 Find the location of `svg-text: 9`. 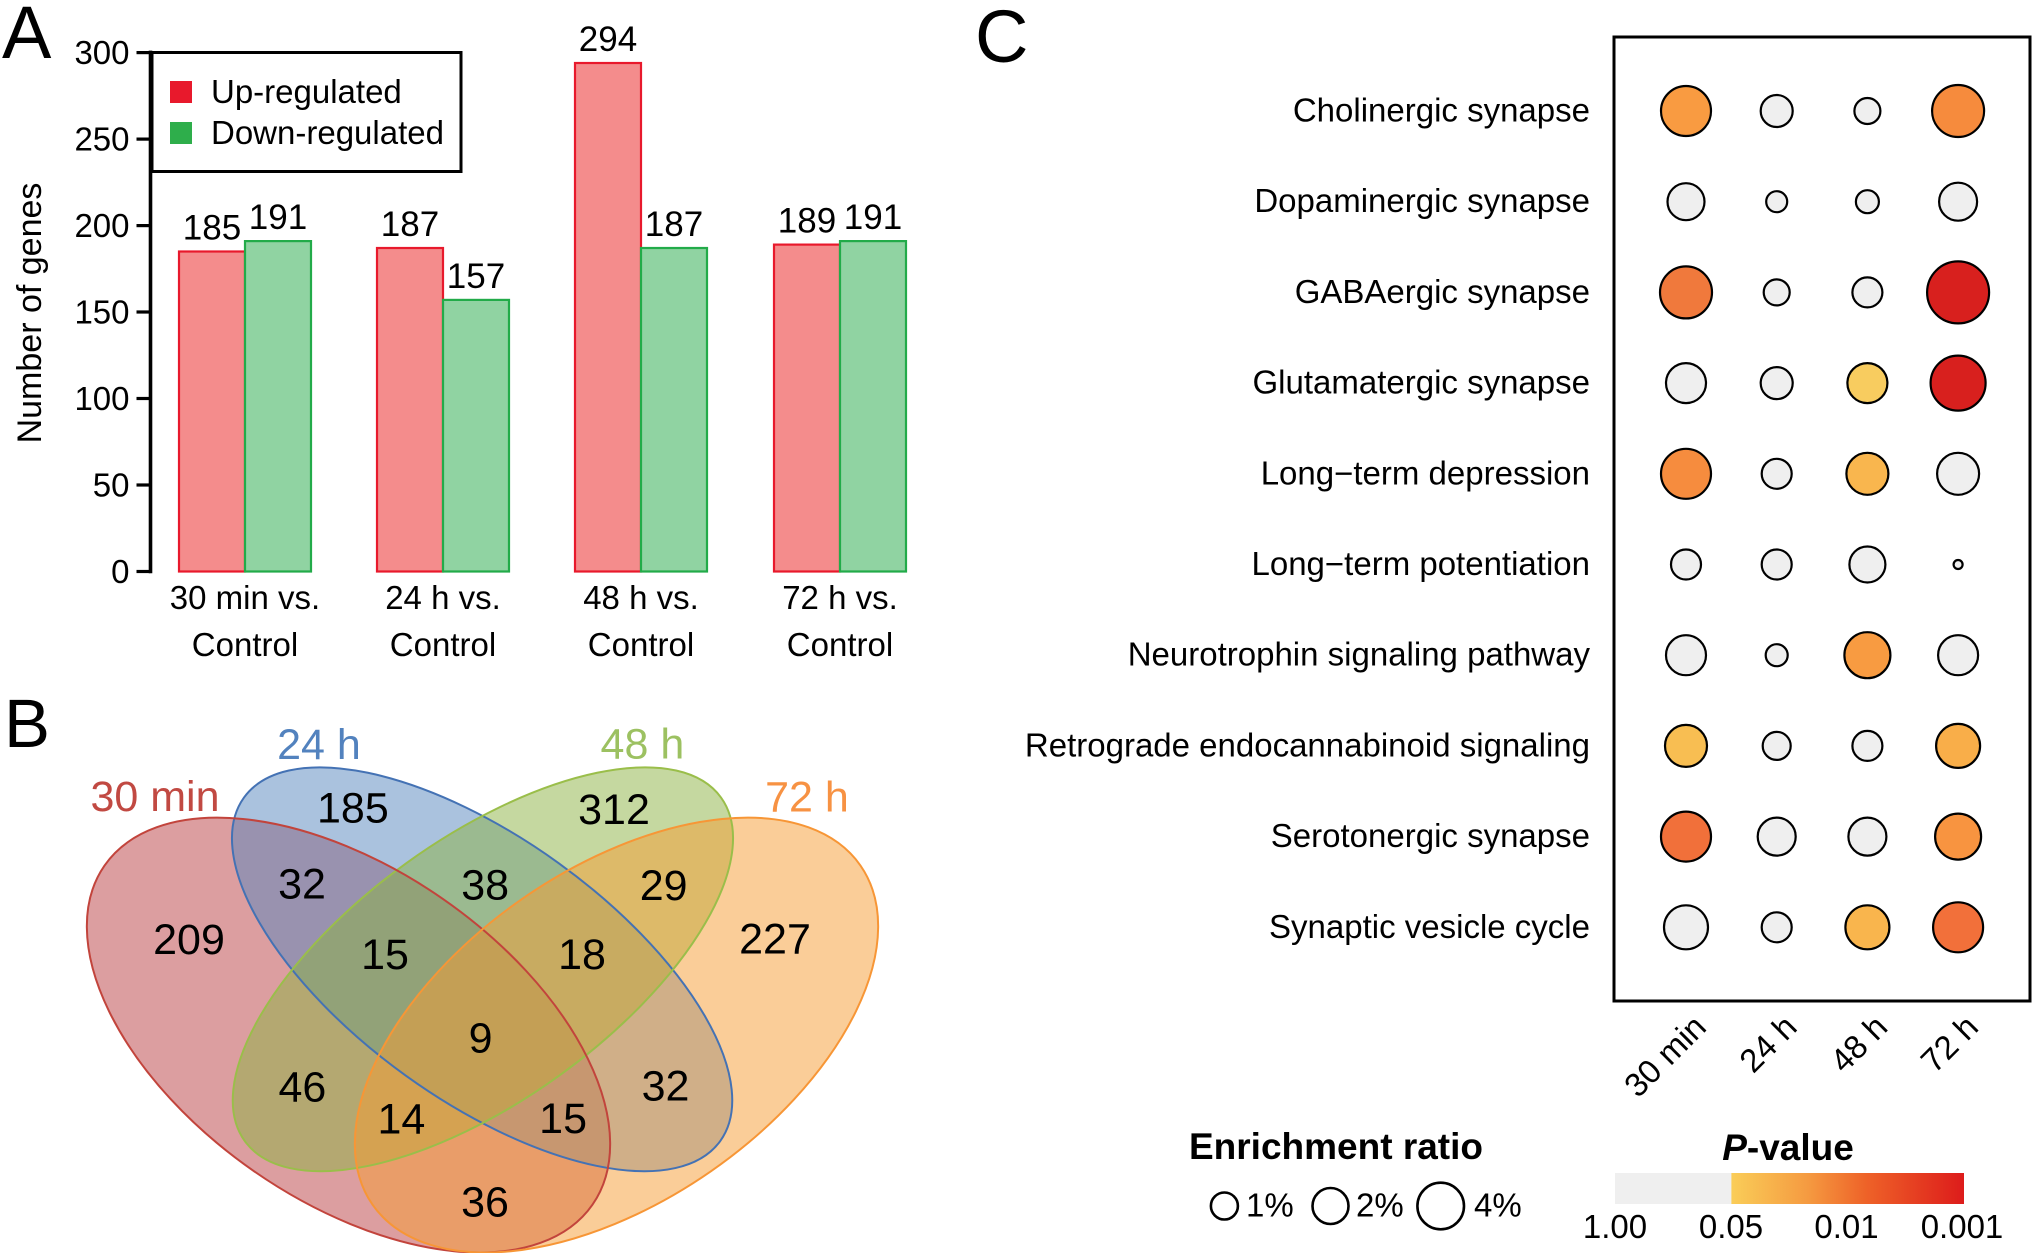

svg-text: 9 is located at coordinates (481, 1038).